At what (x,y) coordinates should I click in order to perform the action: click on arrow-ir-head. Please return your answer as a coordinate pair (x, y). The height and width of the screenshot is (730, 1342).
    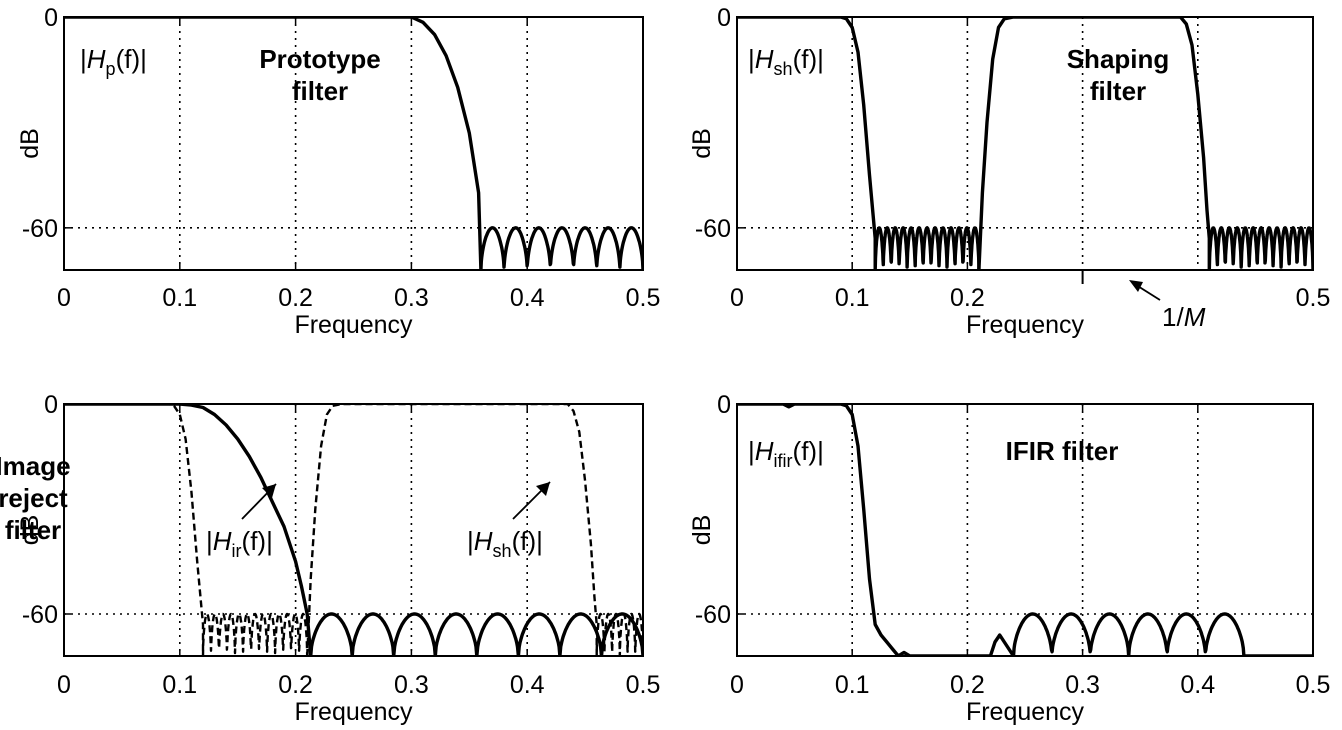
    Looking at the image, I should click on (269, 491).